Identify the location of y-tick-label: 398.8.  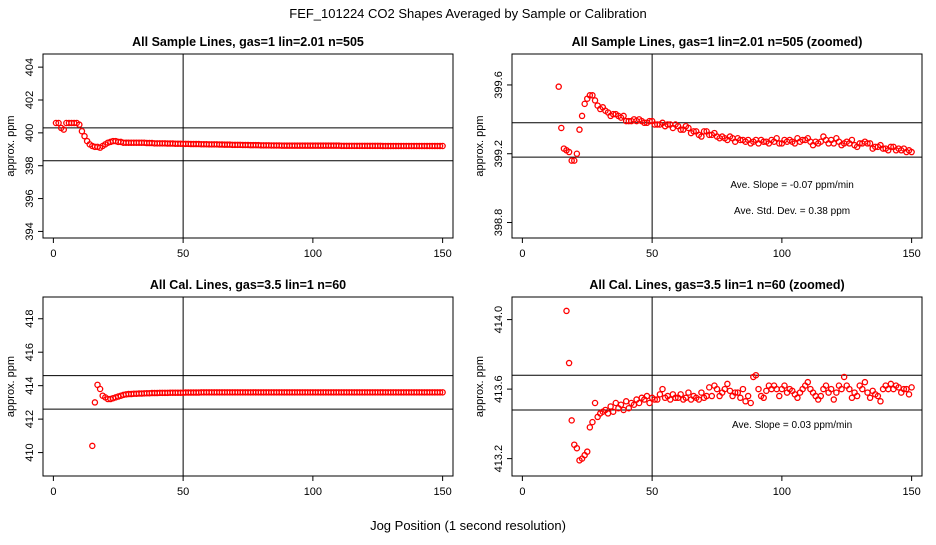
(499, 223).